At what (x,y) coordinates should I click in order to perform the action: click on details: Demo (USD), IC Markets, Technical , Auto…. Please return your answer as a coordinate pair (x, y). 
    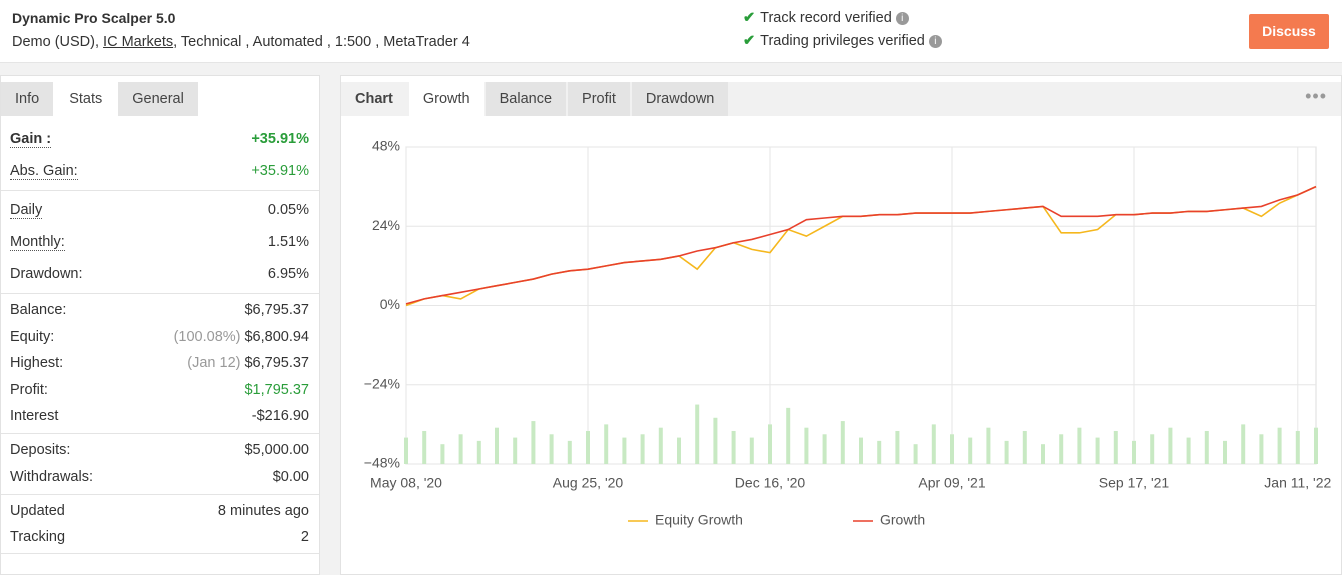
    Looking at the image, I should click on (241, 42).